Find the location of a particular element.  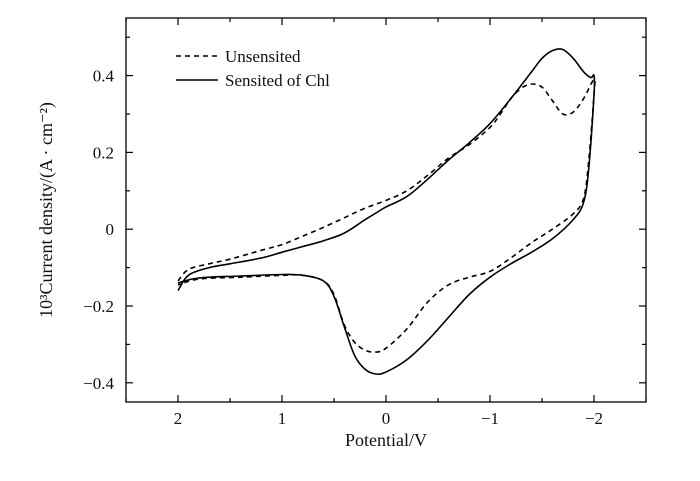

x-axis-label: Potential/V is located at coordinates (386, 440).